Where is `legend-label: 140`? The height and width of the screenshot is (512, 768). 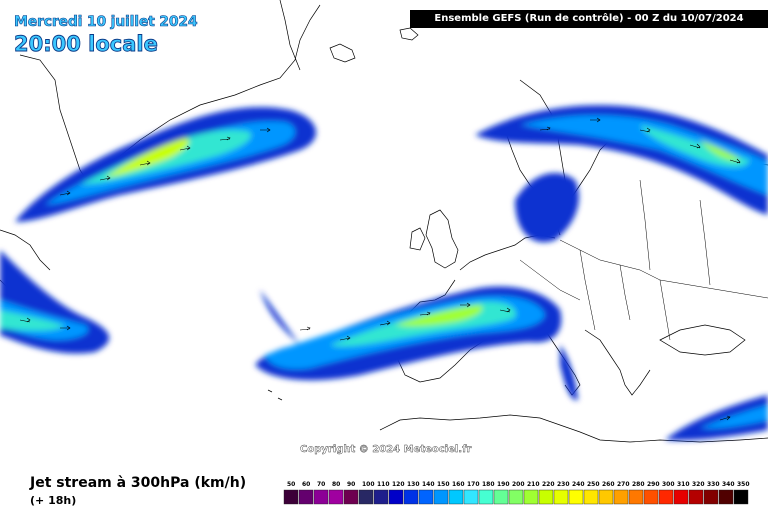 legend-label: 140 is located at coordinates (428, 484).